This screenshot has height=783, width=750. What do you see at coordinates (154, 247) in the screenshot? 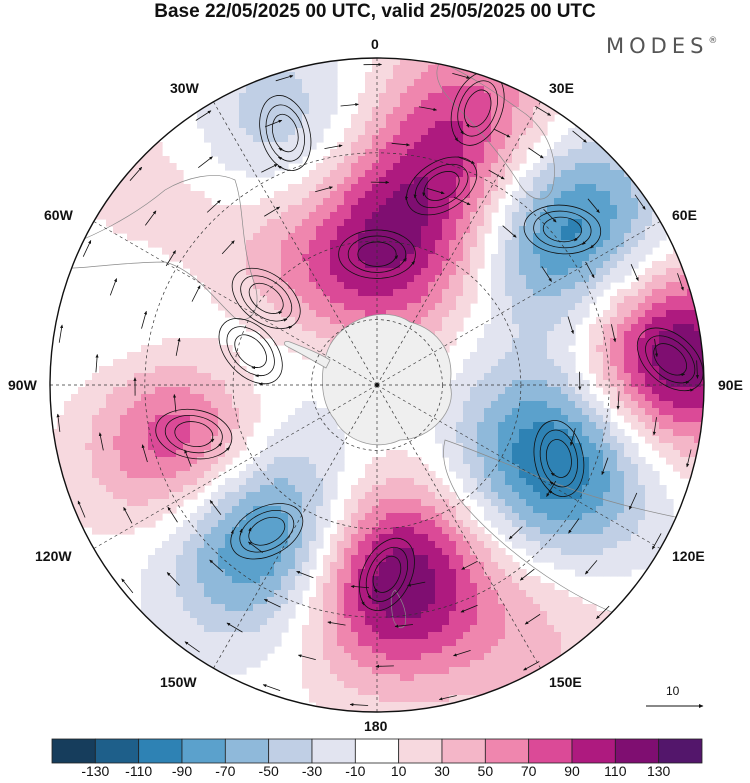
I see `south-america-outline` at bounding box center [154, 247].